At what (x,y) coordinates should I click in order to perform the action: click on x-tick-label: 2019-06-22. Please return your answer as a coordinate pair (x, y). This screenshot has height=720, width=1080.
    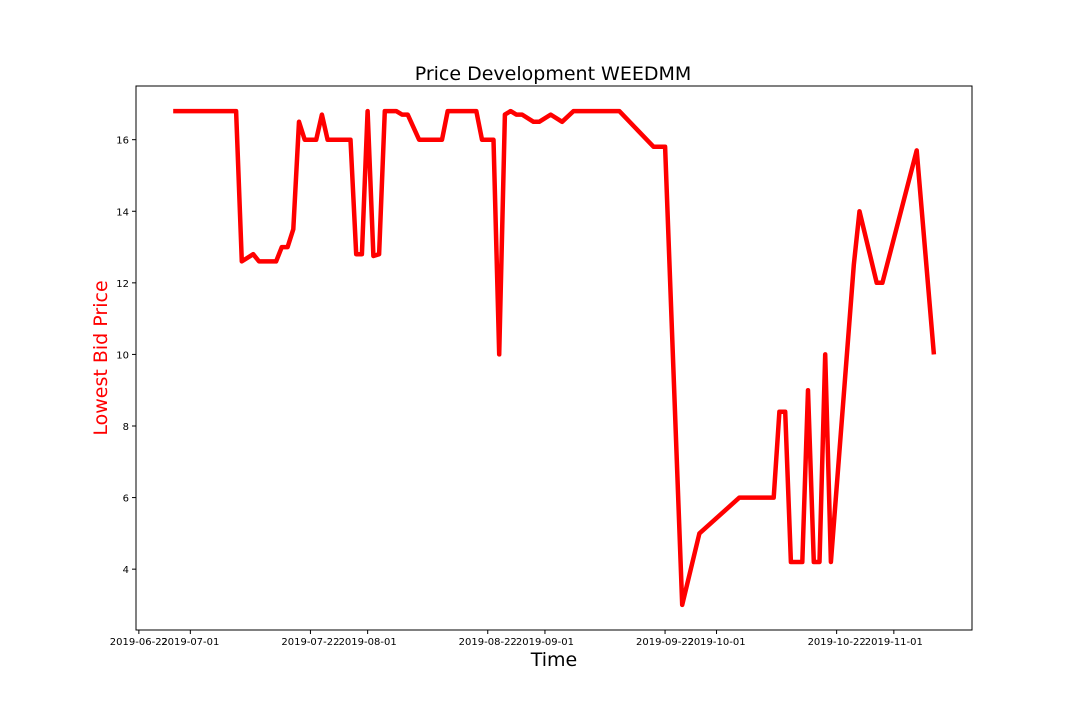
    Looking at the image, I should click on (139, 642).